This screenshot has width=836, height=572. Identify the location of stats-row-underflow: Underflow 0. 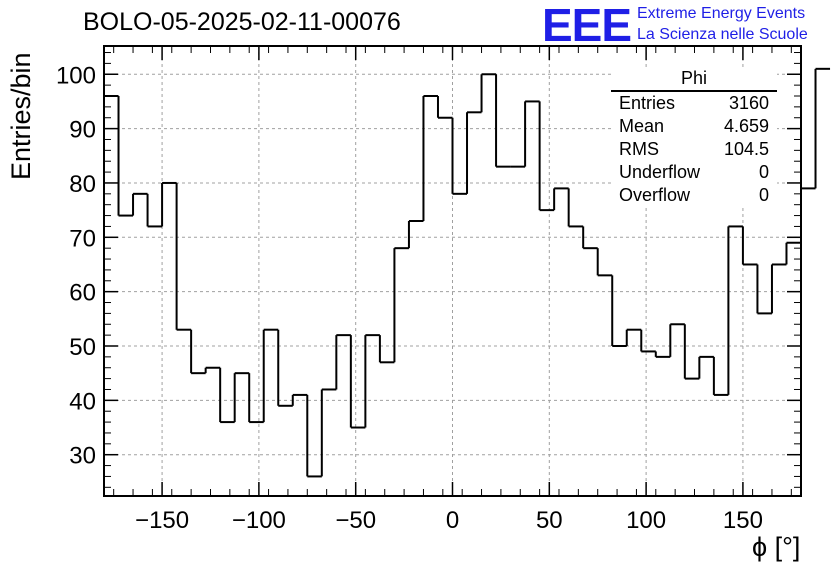
(694, 172).